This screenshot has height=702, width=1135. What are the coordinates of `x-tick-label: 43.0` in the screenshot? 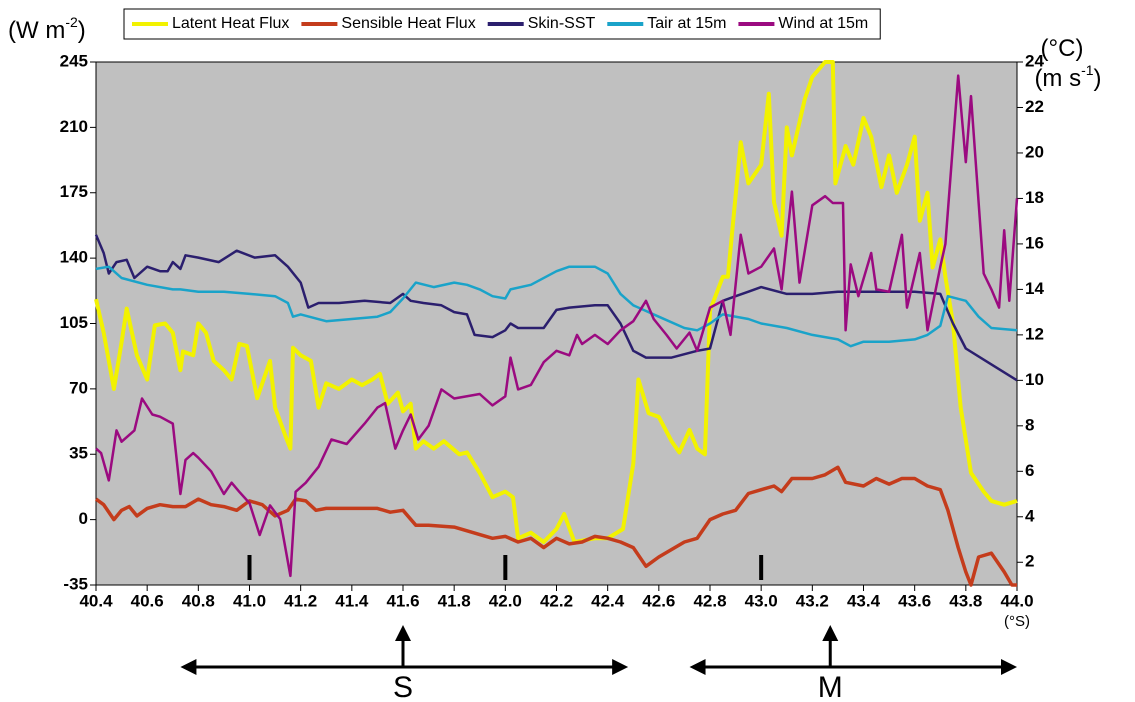 It's located at (761, 600).